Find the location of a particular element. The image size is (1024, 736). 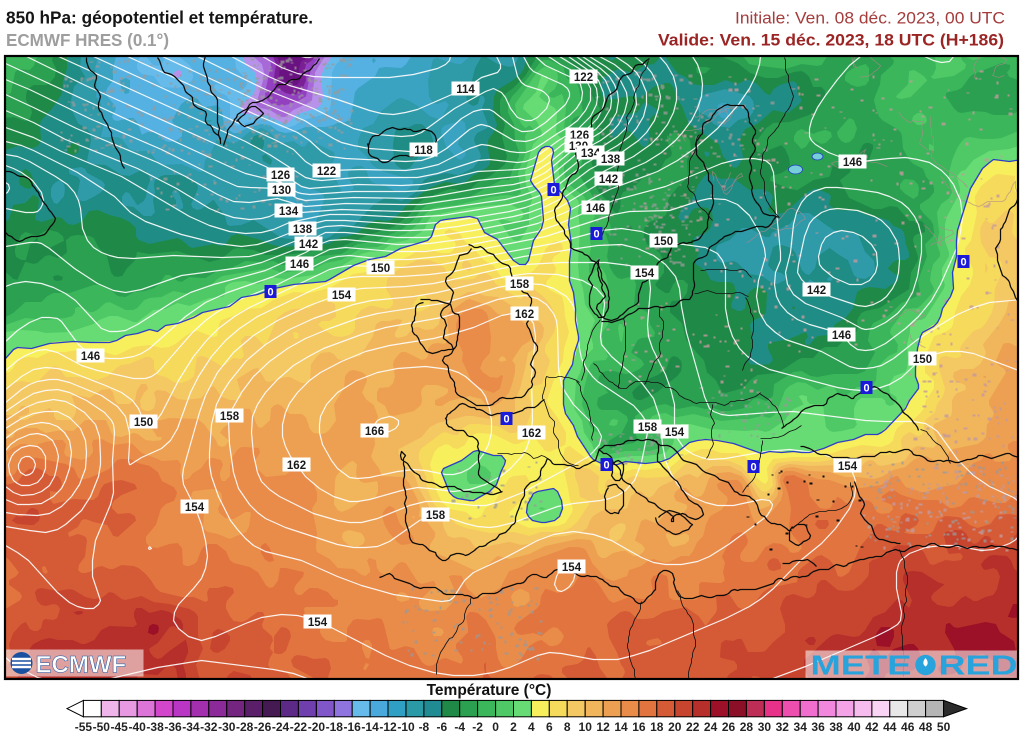

svg-text: 36 is located at coordinates (818, 727).